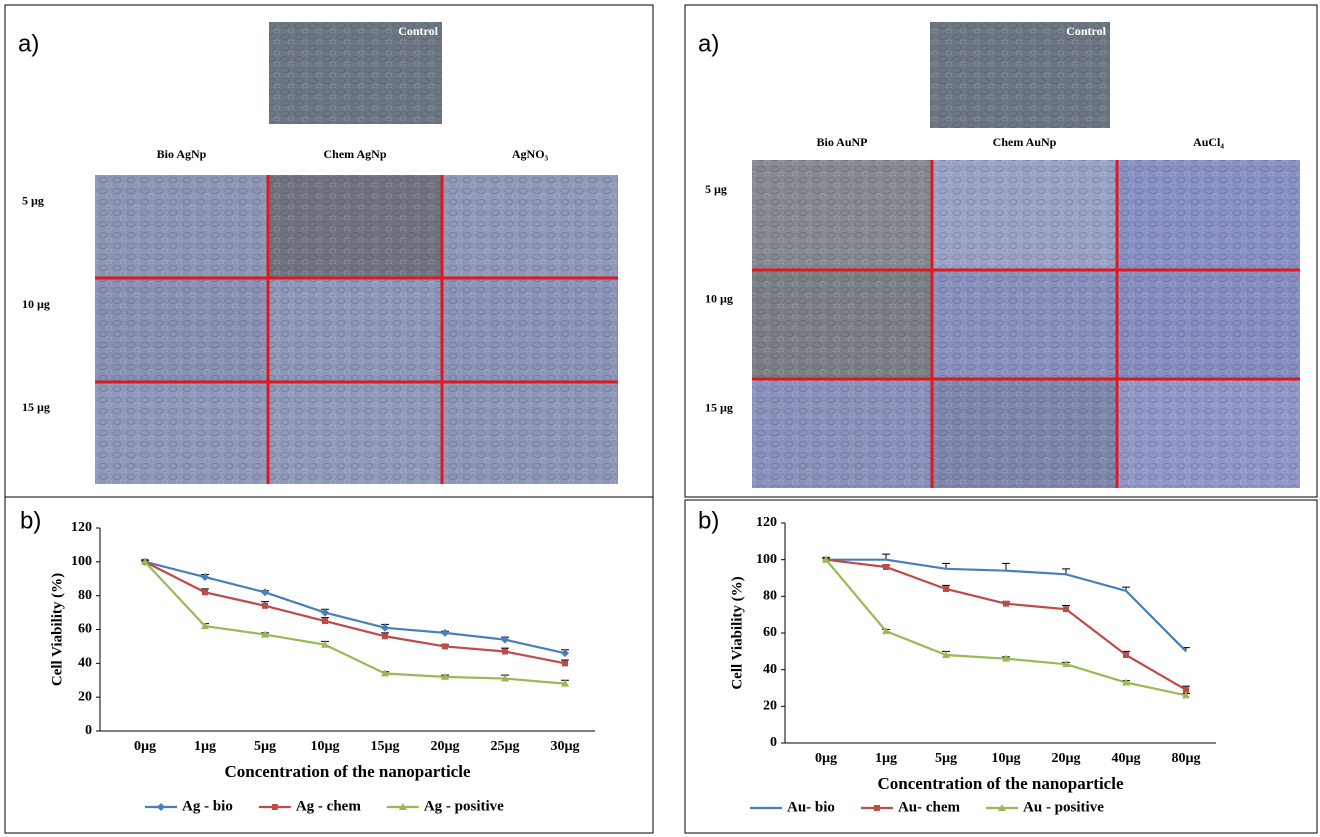 This screenshot has height=837, width=1320. Describe the element at coordinates (328, 806) in the screenshot. I see `legend-label: Ag - chem` at that location.